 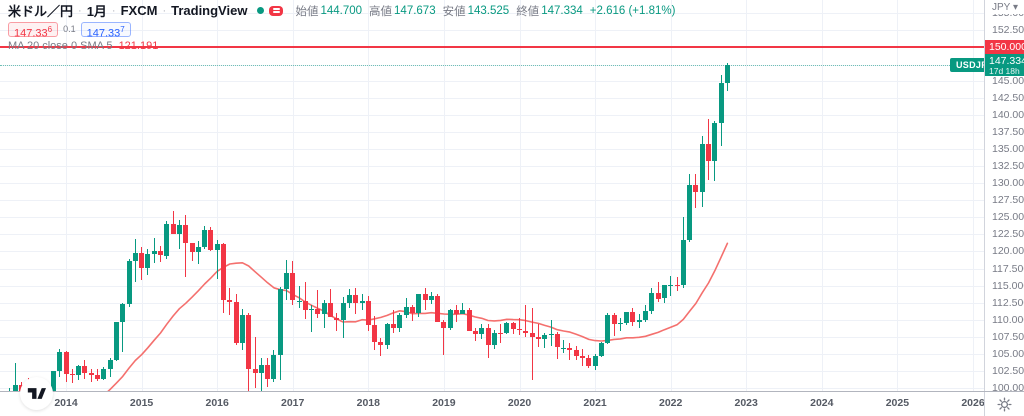 What do you see at coordinates (1008, 98) in the screenshot?
I see `price-tick-label: 142.500` at bounding box center [1008, 98].